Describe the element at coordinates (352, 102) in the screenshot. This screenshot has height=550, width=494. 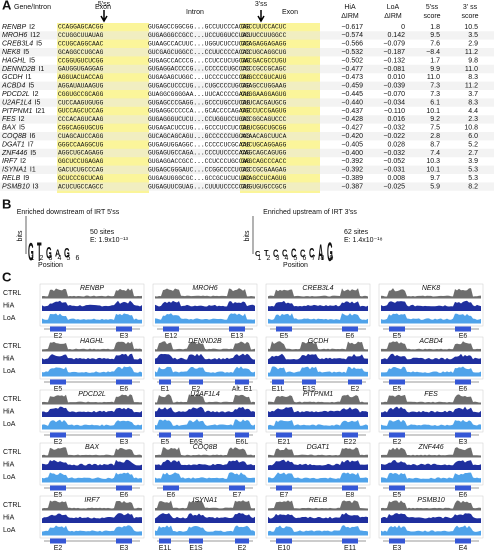
I see `value: −0.440` at that location.